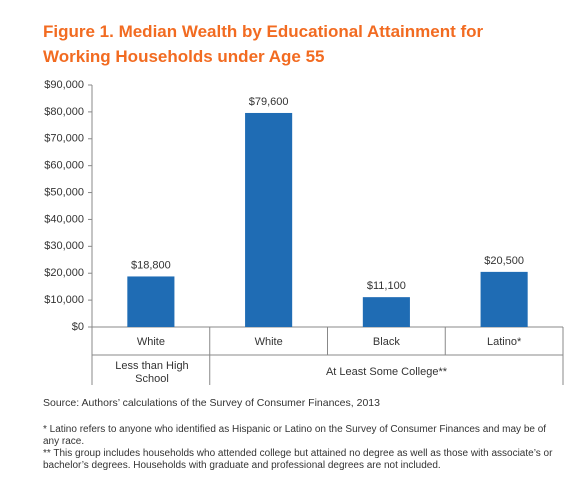 The width and height of the screenshot is (582, 495). What do you see at coordinates (64, 219) in the screenshot?
I see `y-tick-label: $40,000` at bounding box center [64, 219].